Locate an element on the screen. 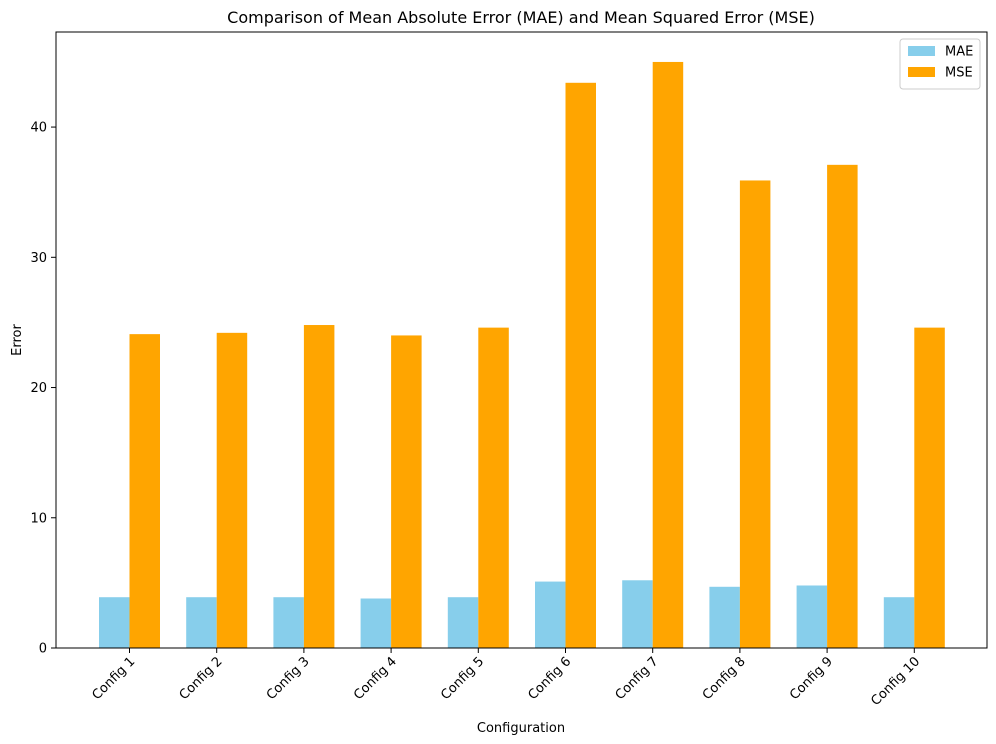 The height and width of the screenshot is (744, 996). legend-label-mse: MSE is located at coordinates (959, 73).